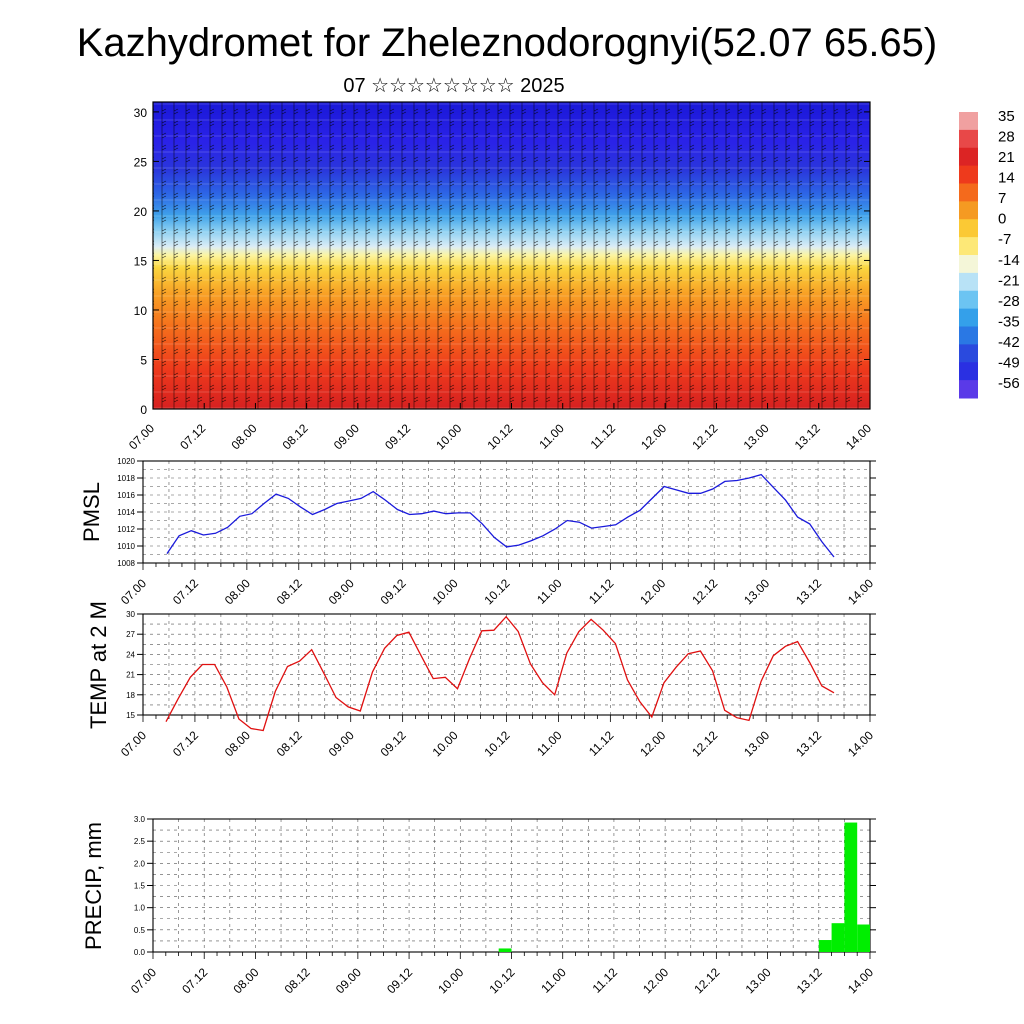  What do you see at coordinates (500, 515) in the screenshot?
I see `pmsl-series-line` at bounding box center [500, 515].